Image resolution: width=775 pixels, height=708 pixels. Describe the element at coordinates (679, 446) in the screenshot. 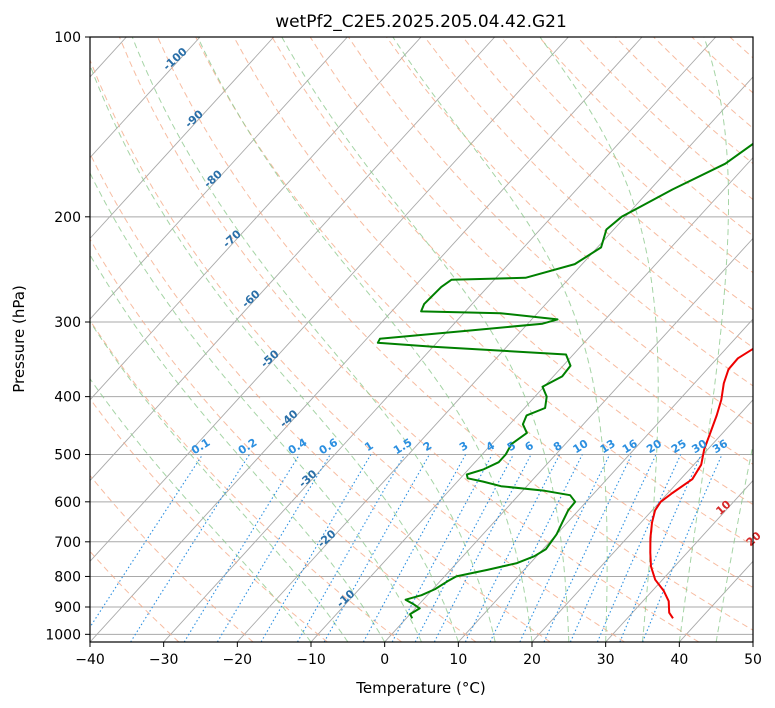

I see `mixing-ratio-label: 25` at that location.